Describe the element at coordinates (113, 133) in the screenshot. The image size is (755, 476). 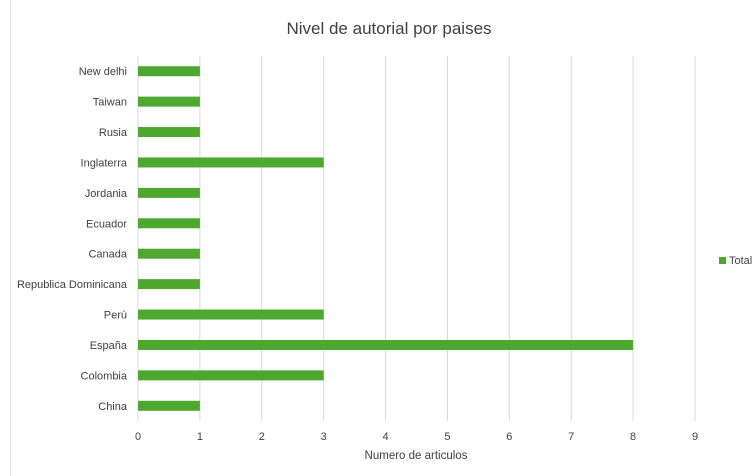
I see `category-label: Rusia` at that location.